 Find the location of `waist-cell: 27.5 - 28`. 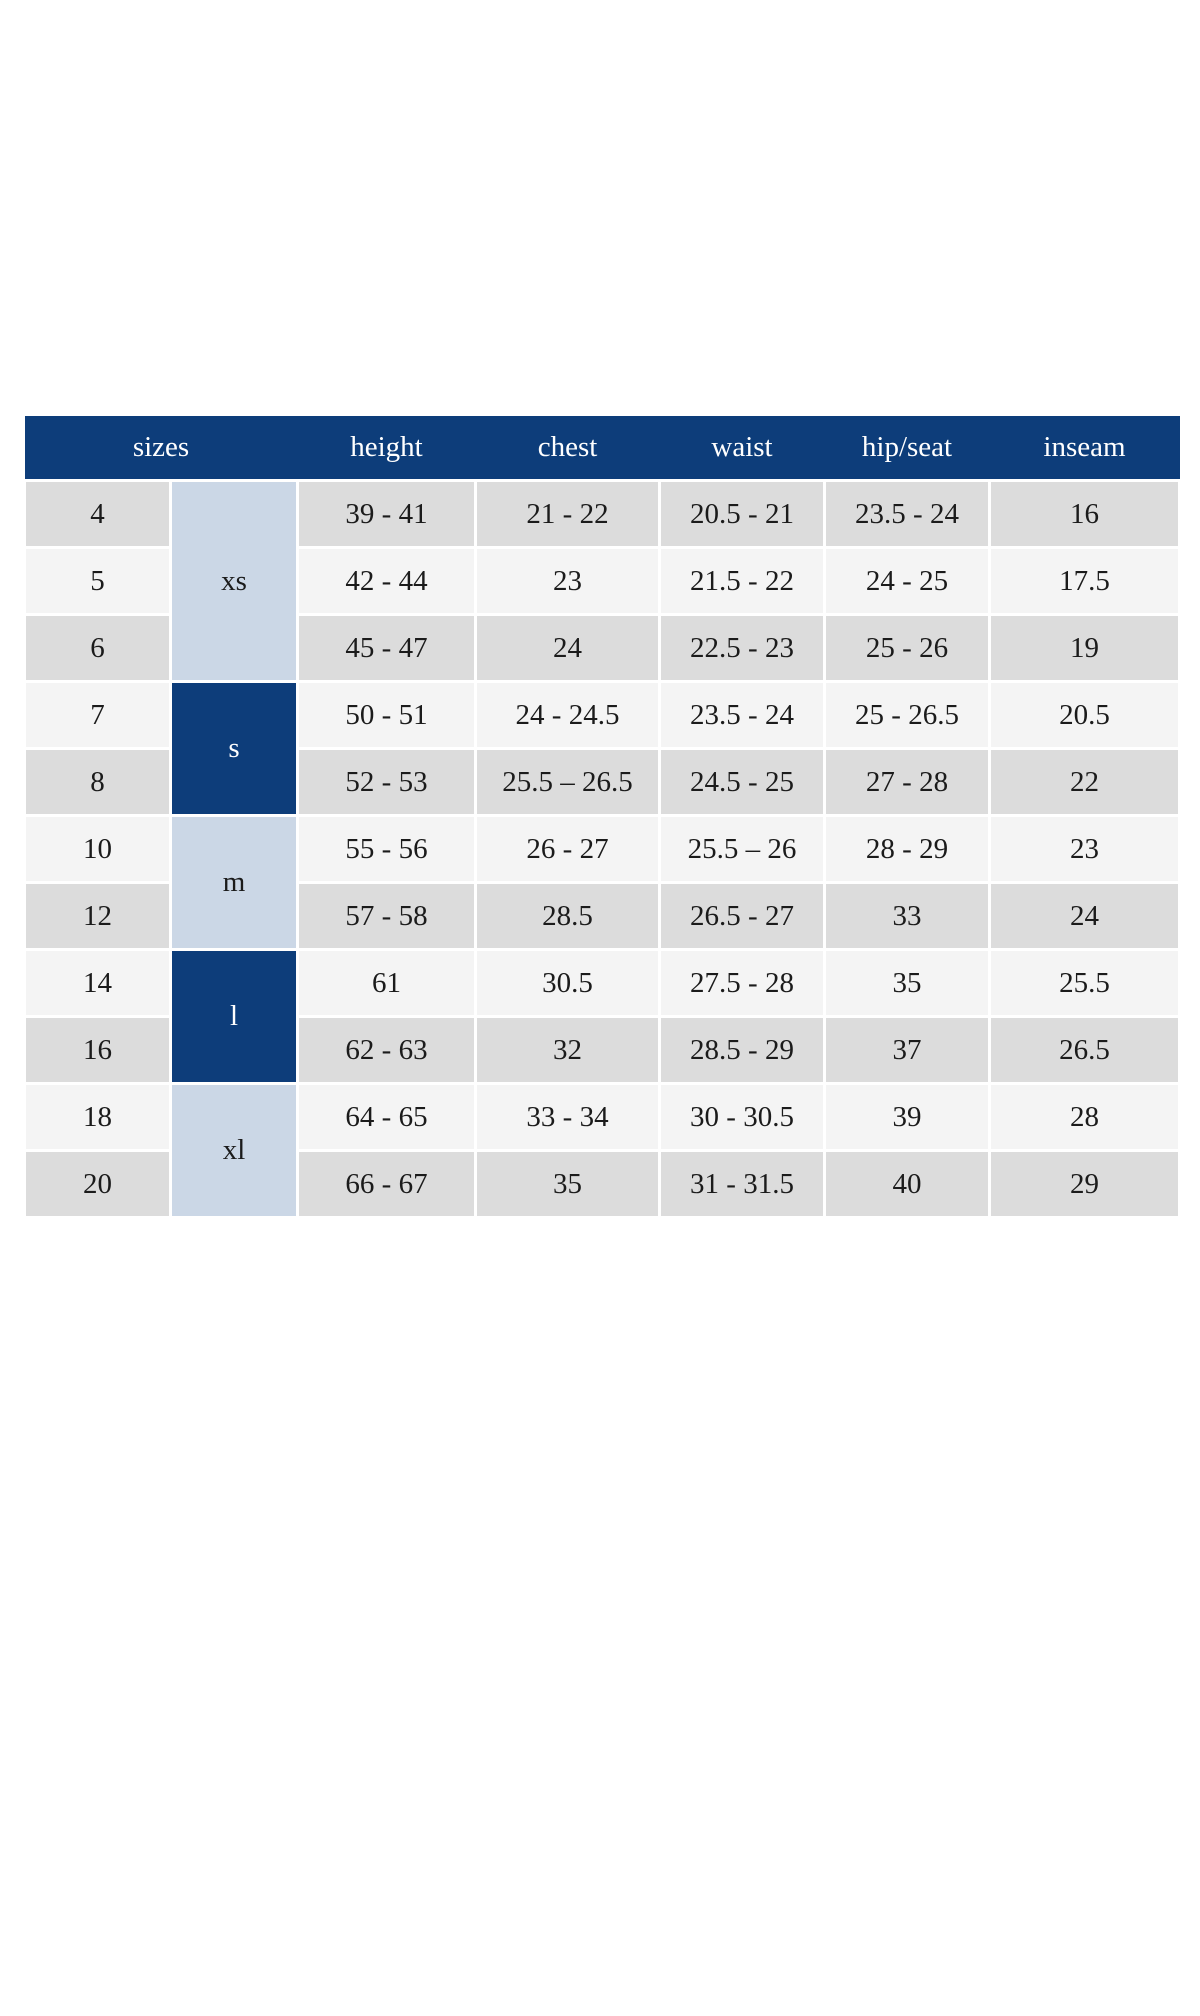

waist-cell: 27.5 - 28 is located at coordinates (742, 983).